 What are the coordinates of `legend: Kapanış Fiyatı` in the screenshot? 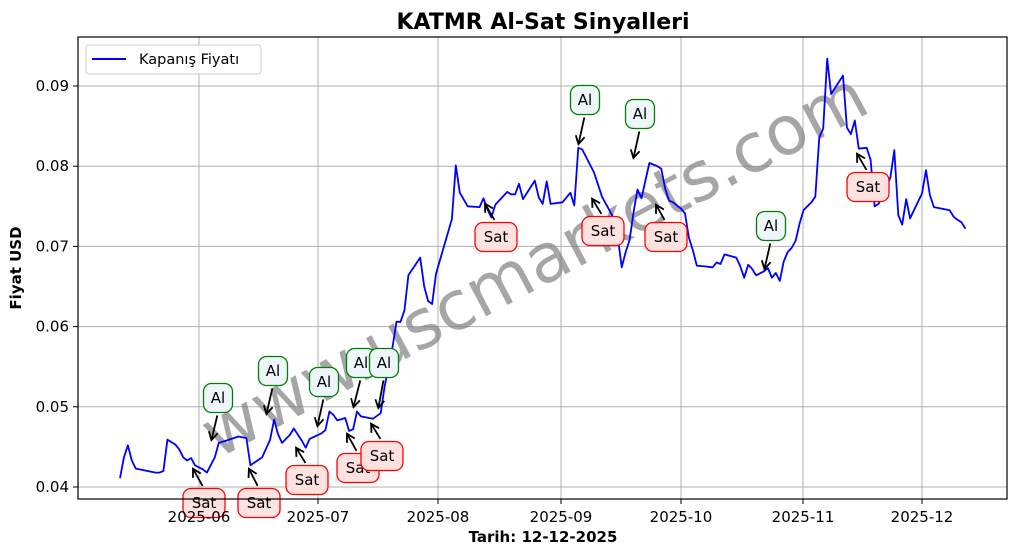 It's located at (173, 59).